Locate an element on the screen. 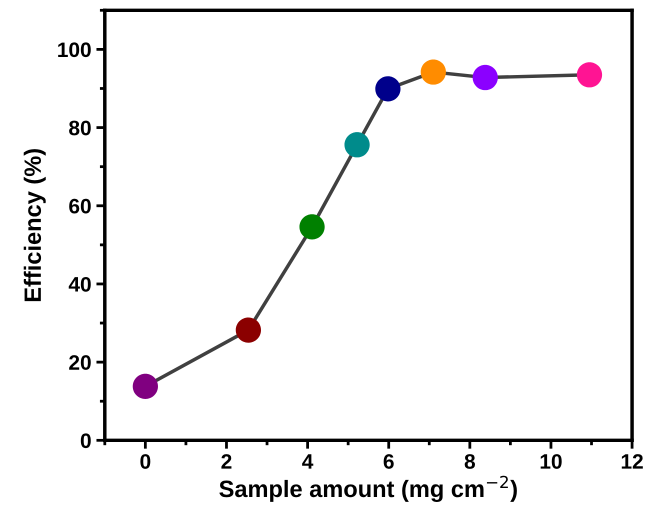  y-axis-title: Efficiency (%) is located at coordinates (35, 225).